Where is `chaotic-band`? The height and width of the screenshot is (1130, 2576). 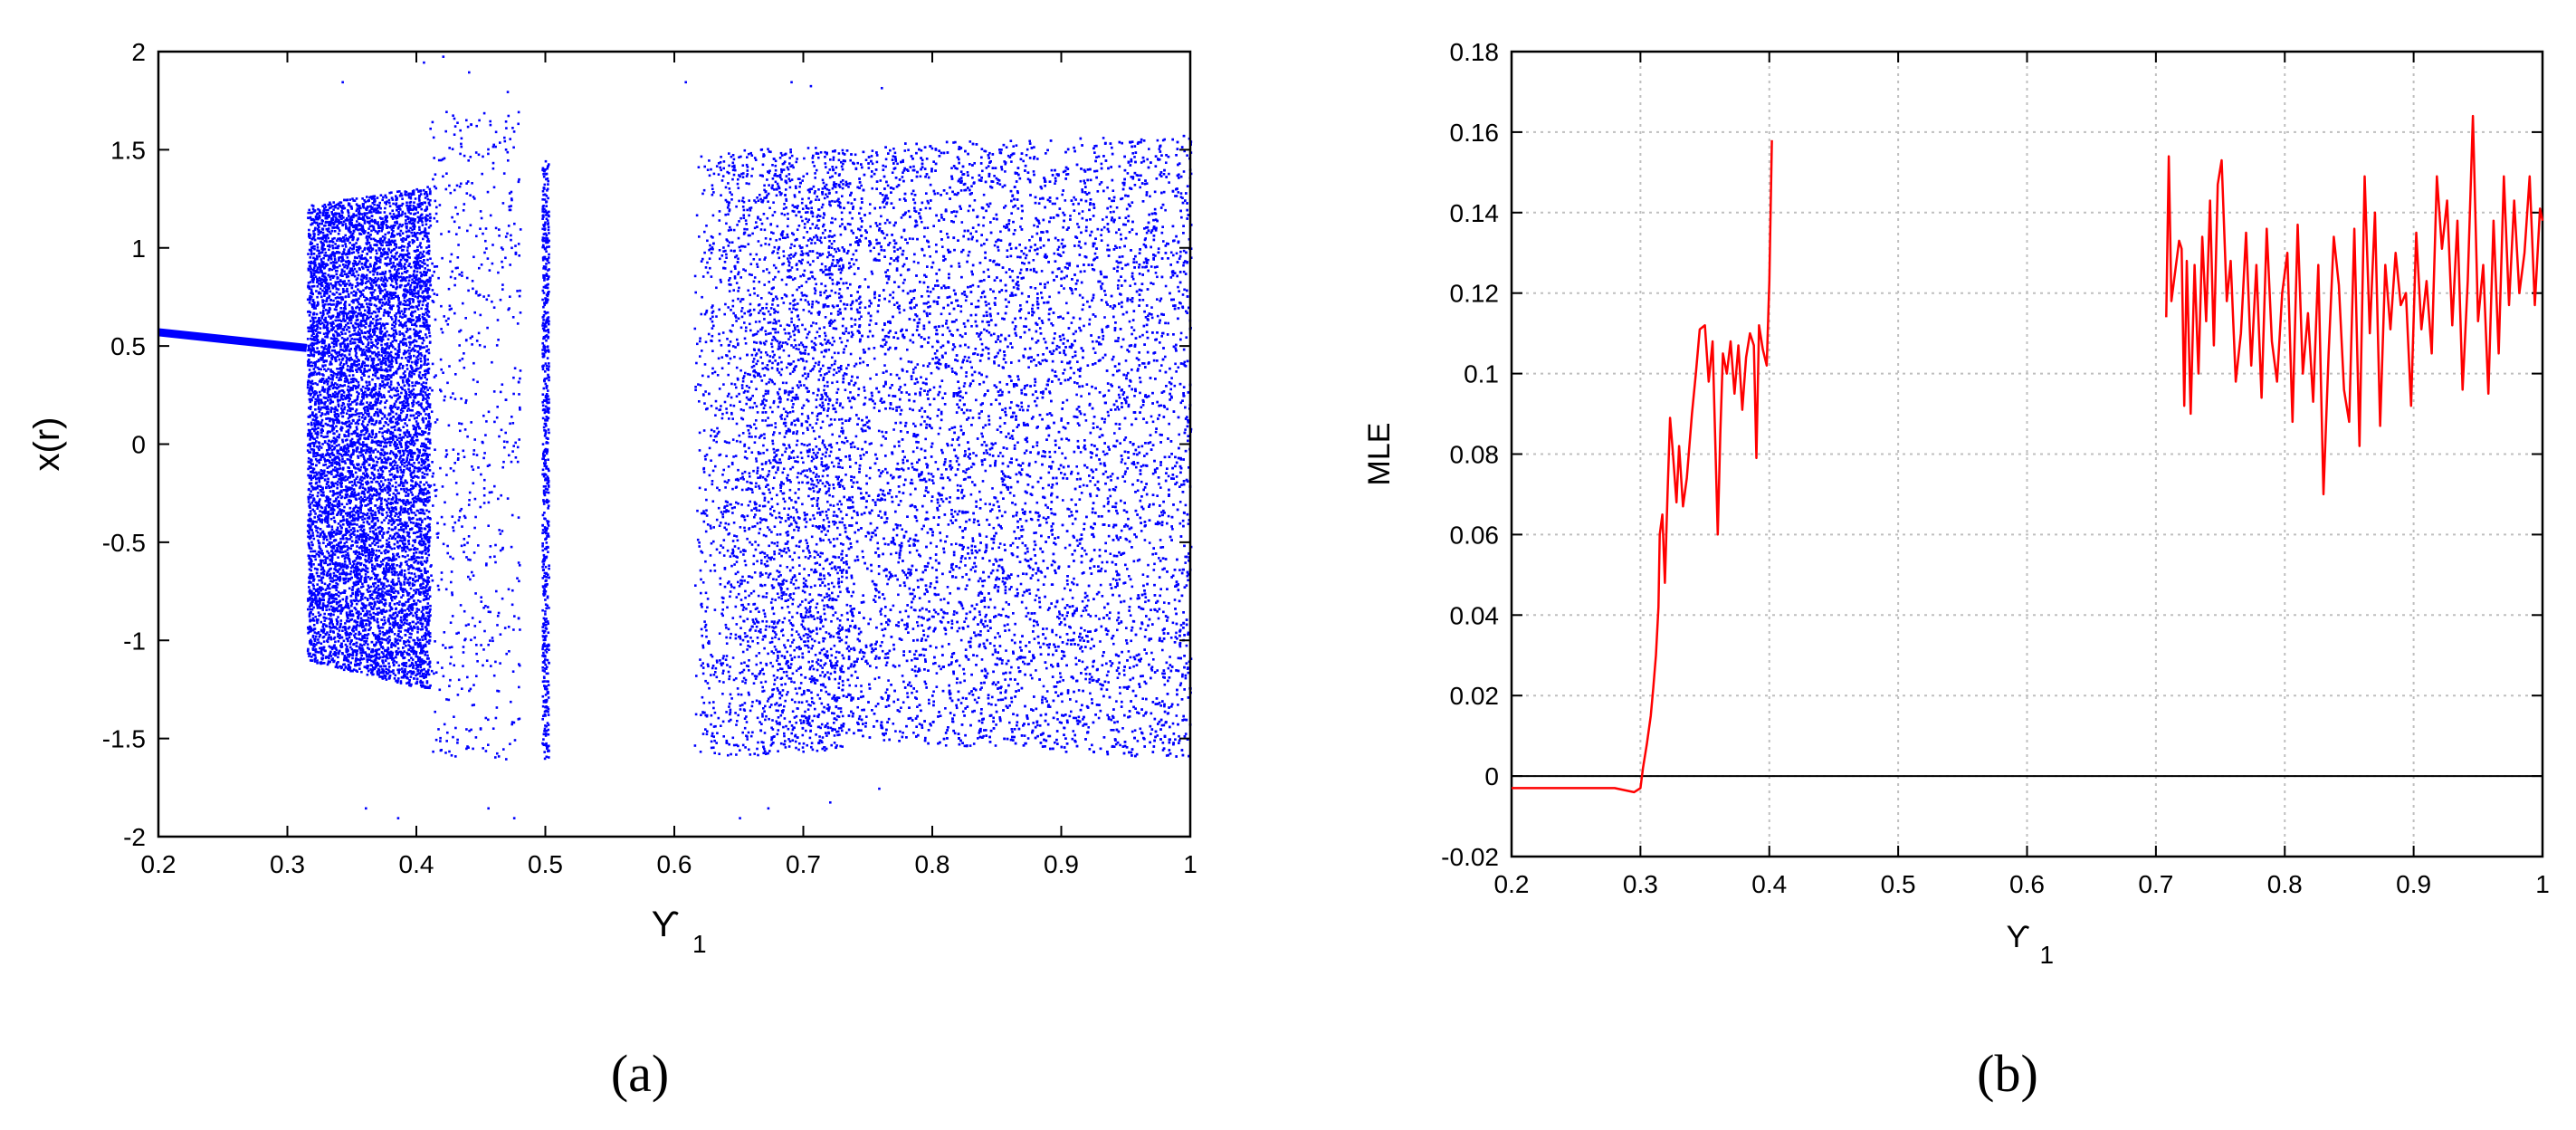
chaotic-band is located at coordinates (369, 438).